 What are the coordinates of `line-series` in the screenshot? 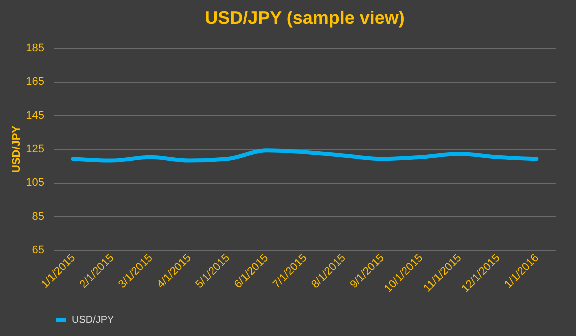 It's located at (305, 155).